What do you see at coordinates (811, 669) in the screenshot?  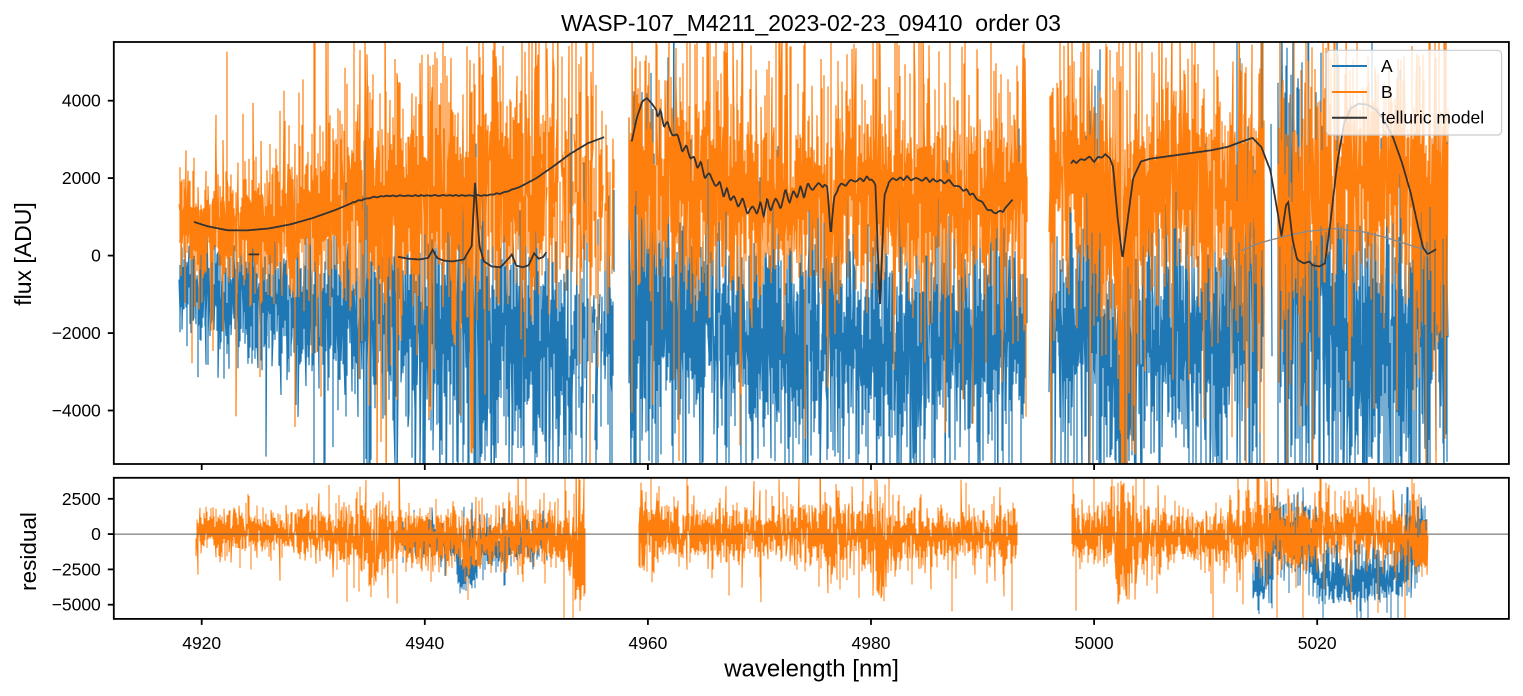 I see `svg-text: wavelength [nm]` at bounding box center [811, 669].